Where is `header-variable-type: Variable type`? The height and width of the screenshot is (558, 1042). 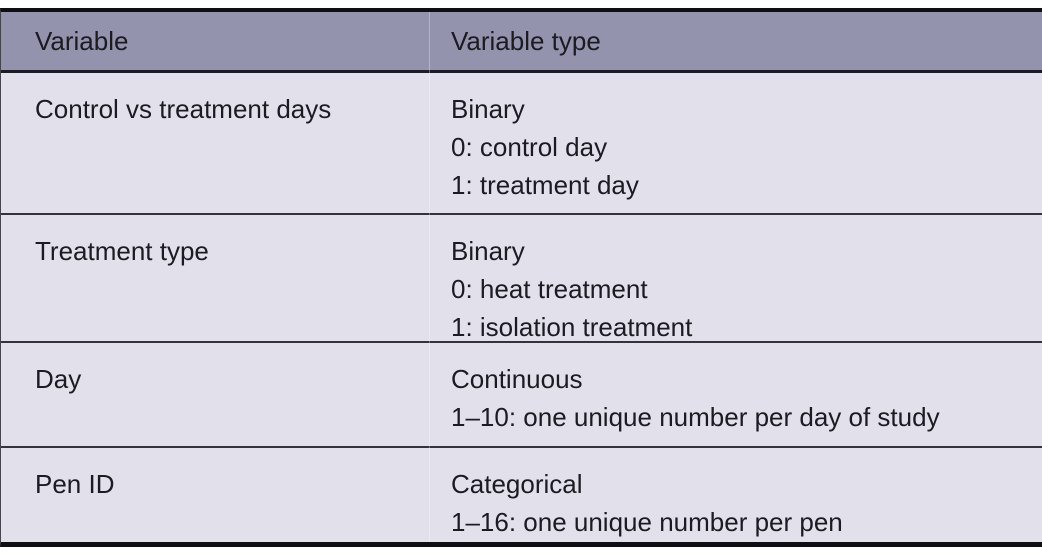
header-variable-type: Variable type is located at coordinates (526, 40).